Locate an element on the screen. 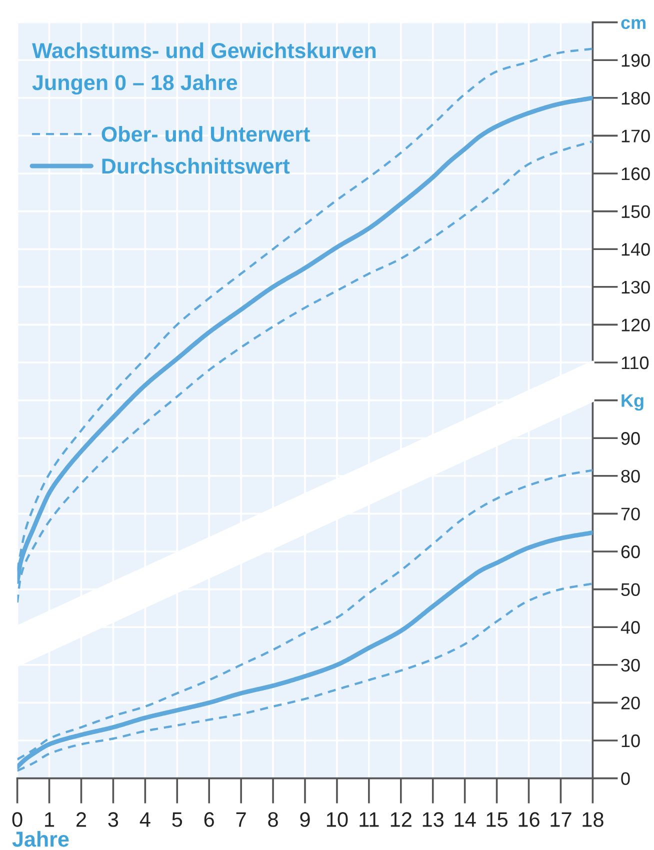 The width and height of the screenshot is (654, 850). y-tick-label: 70 is located at coordinates (630, 514).